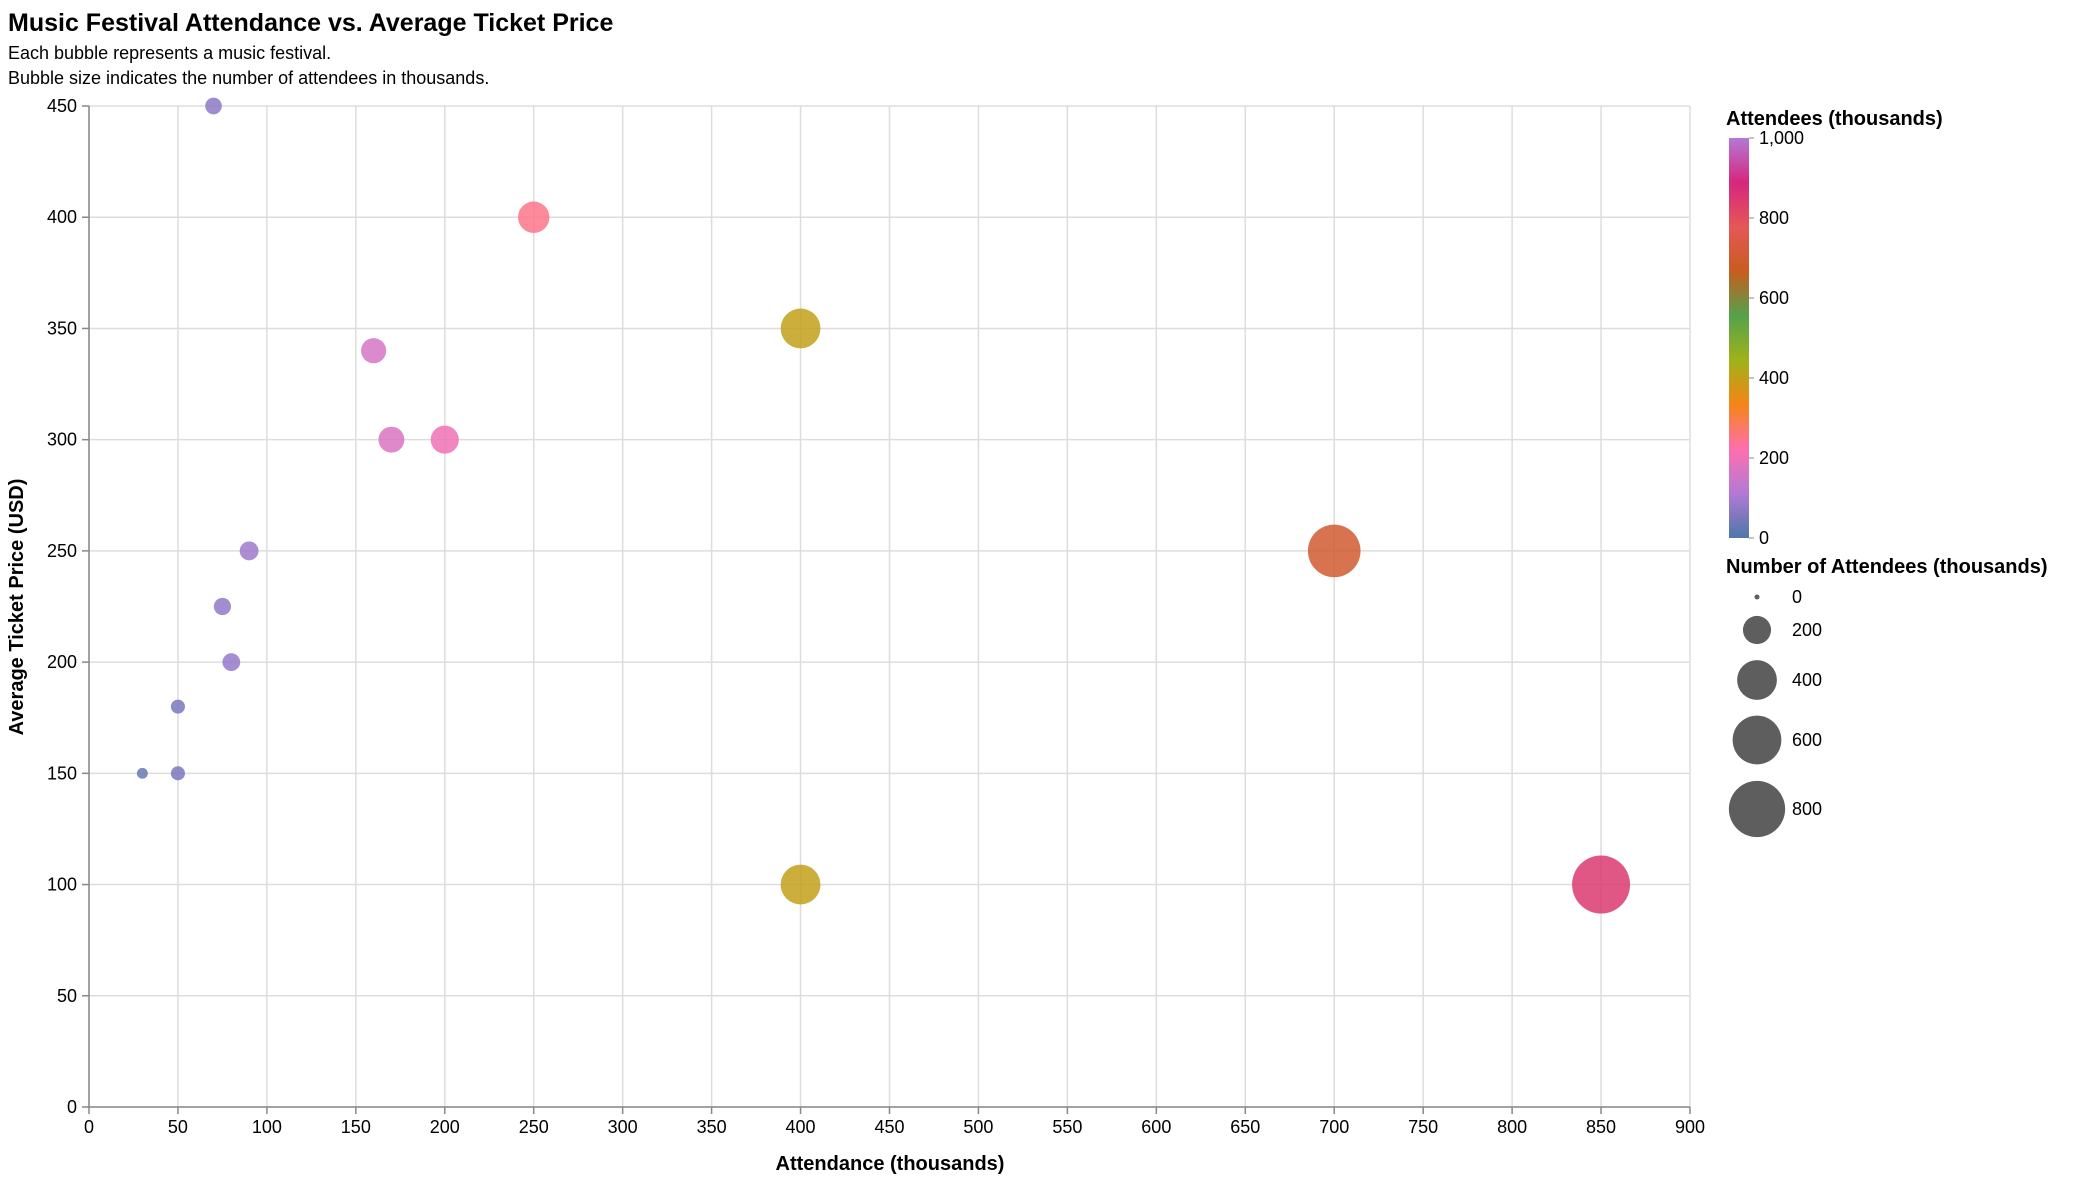 The width and height of the screenshot is (2088, 1185). I want to click on x-tick-label: 800, so click(1512, 1127).